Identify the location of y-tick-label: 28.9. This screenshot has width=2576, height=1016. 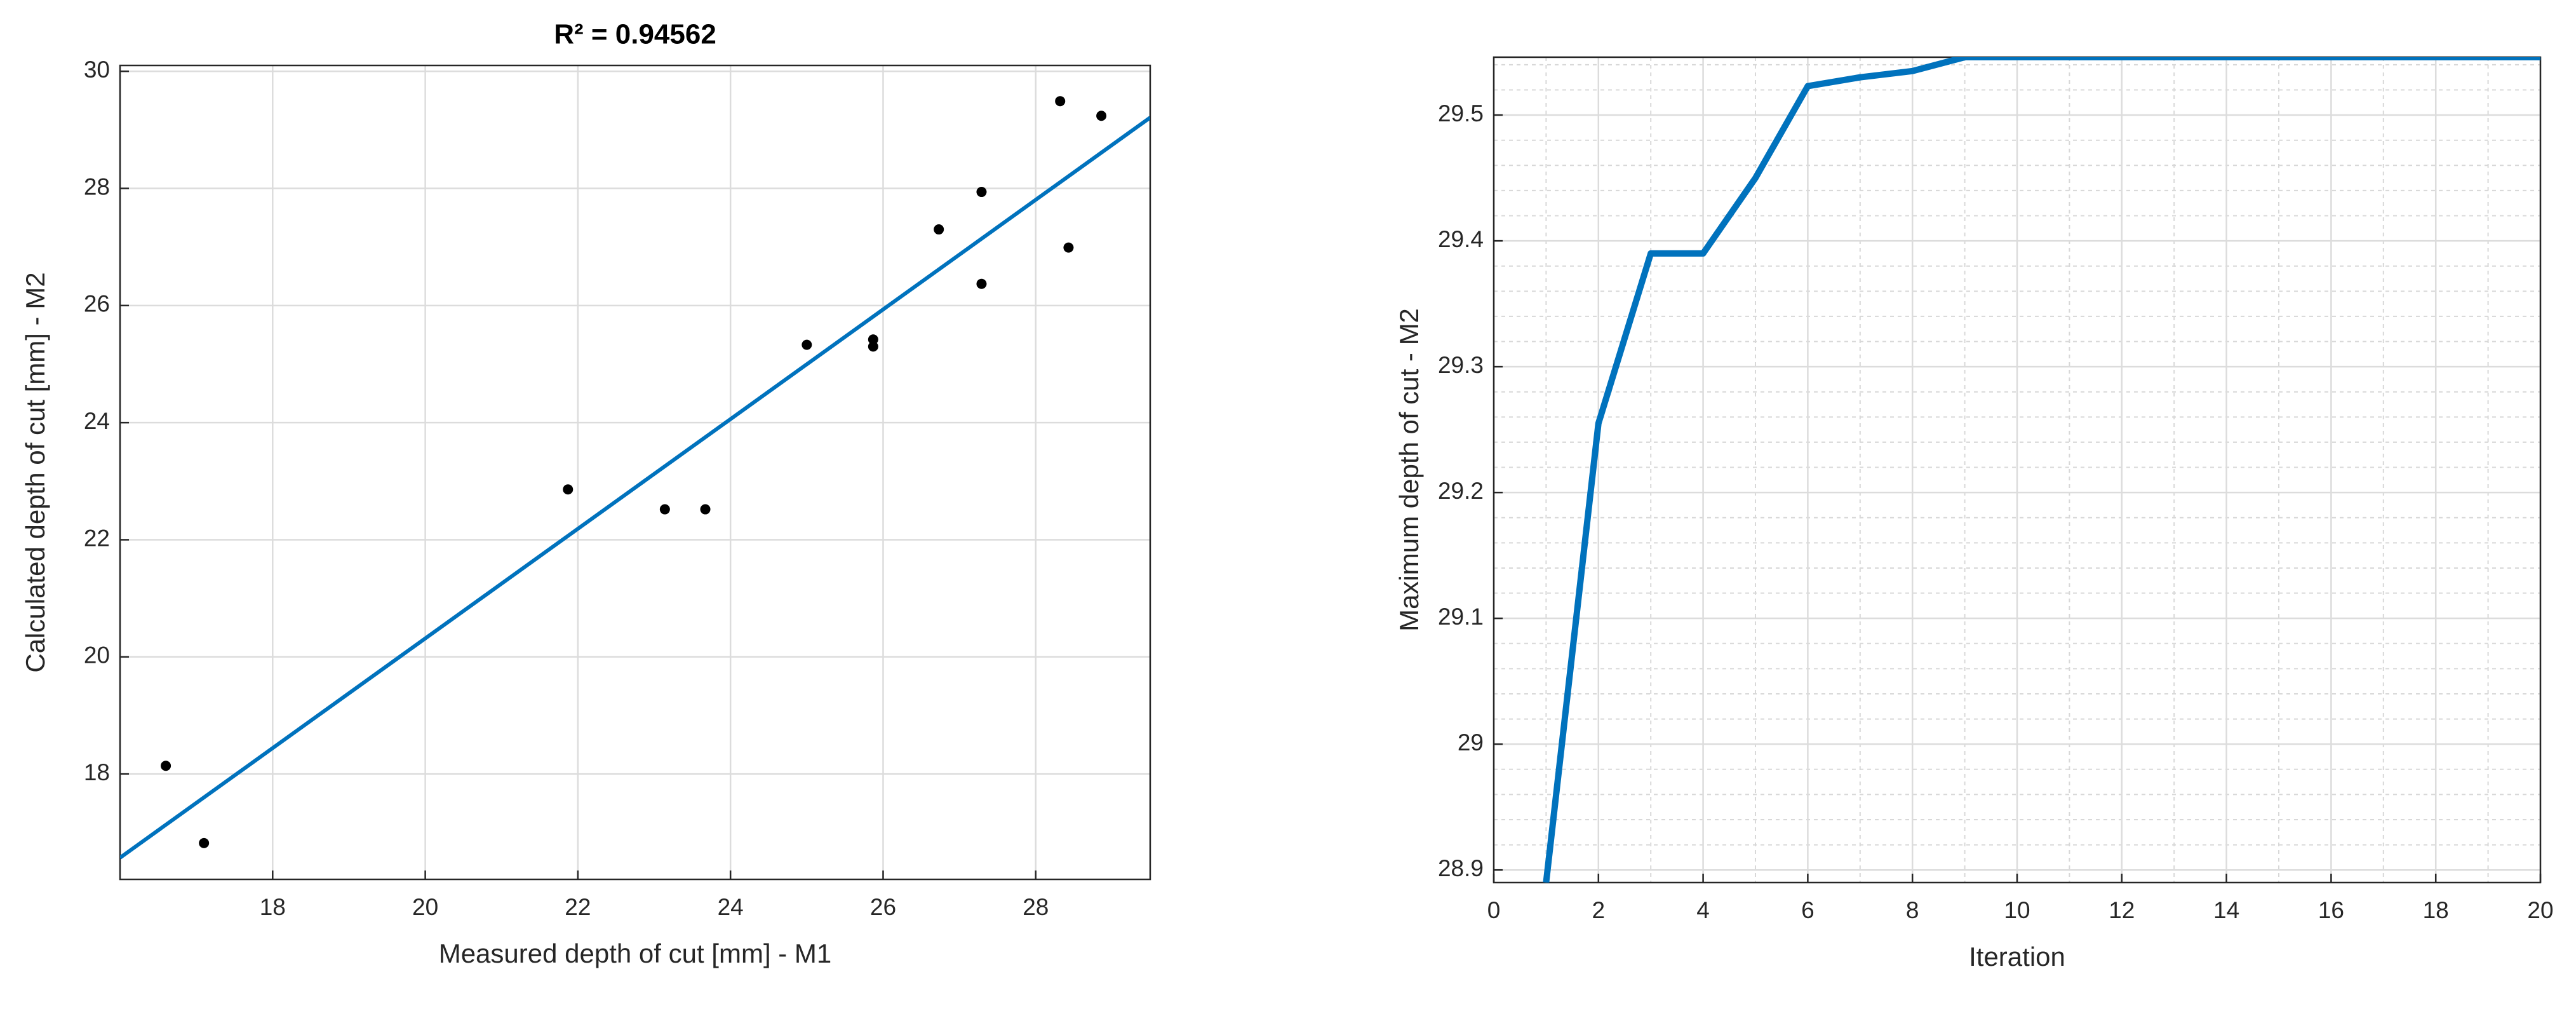
(1461, 868).